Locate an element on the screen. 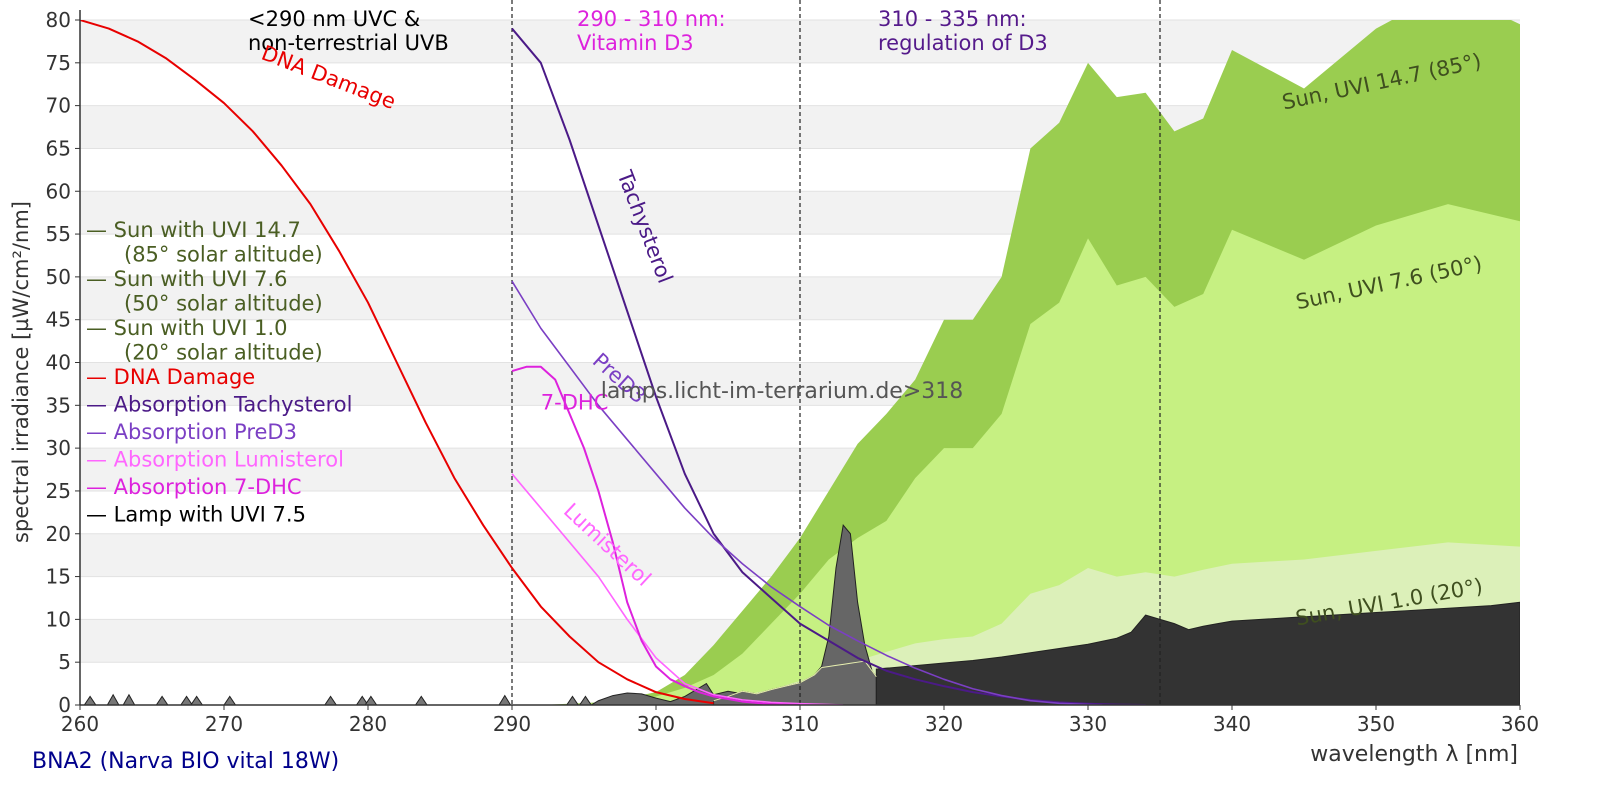  y-tick-label: 30 is located at coordinates (58, 448).